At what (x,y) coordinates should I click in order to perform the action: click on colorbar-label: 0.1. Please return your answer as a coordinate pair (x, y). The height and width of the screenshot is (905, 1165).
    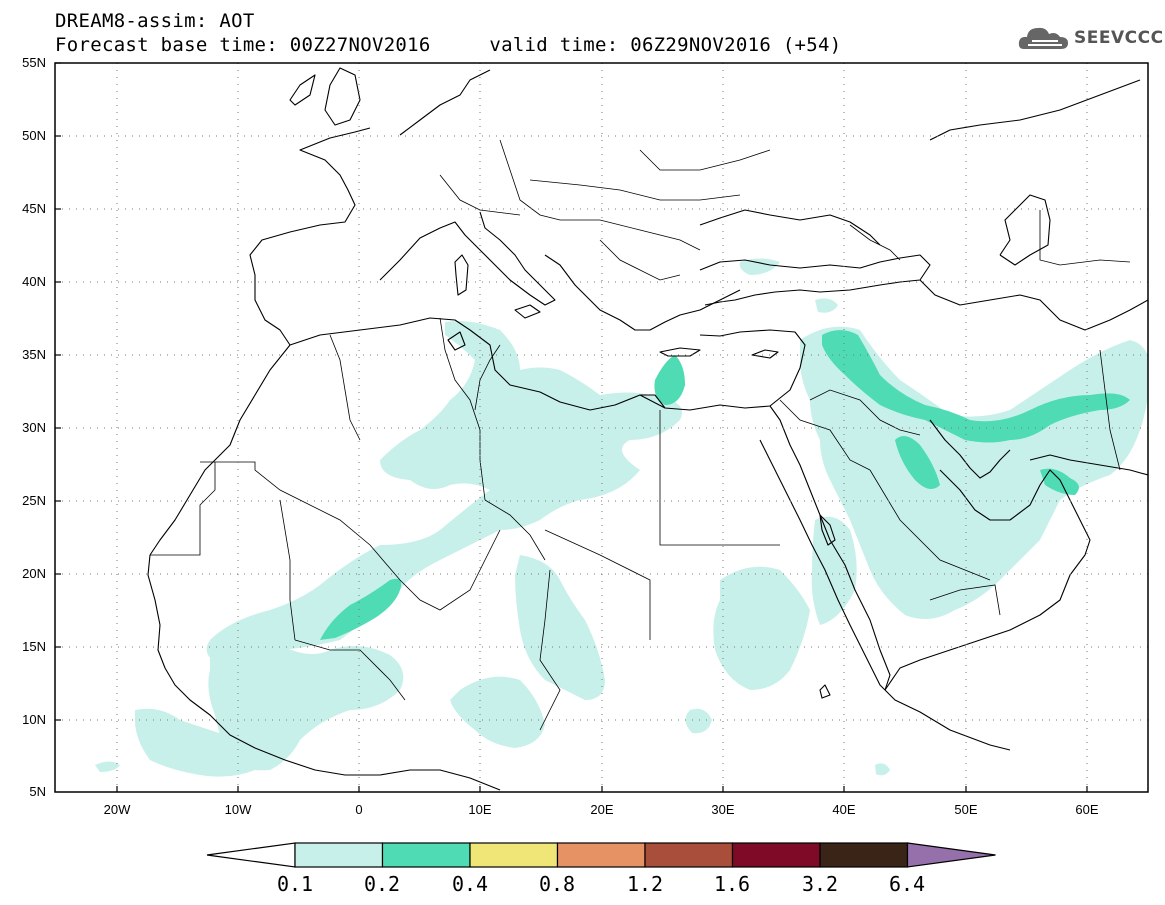
    Looking at the image, I should click on (295, 884).